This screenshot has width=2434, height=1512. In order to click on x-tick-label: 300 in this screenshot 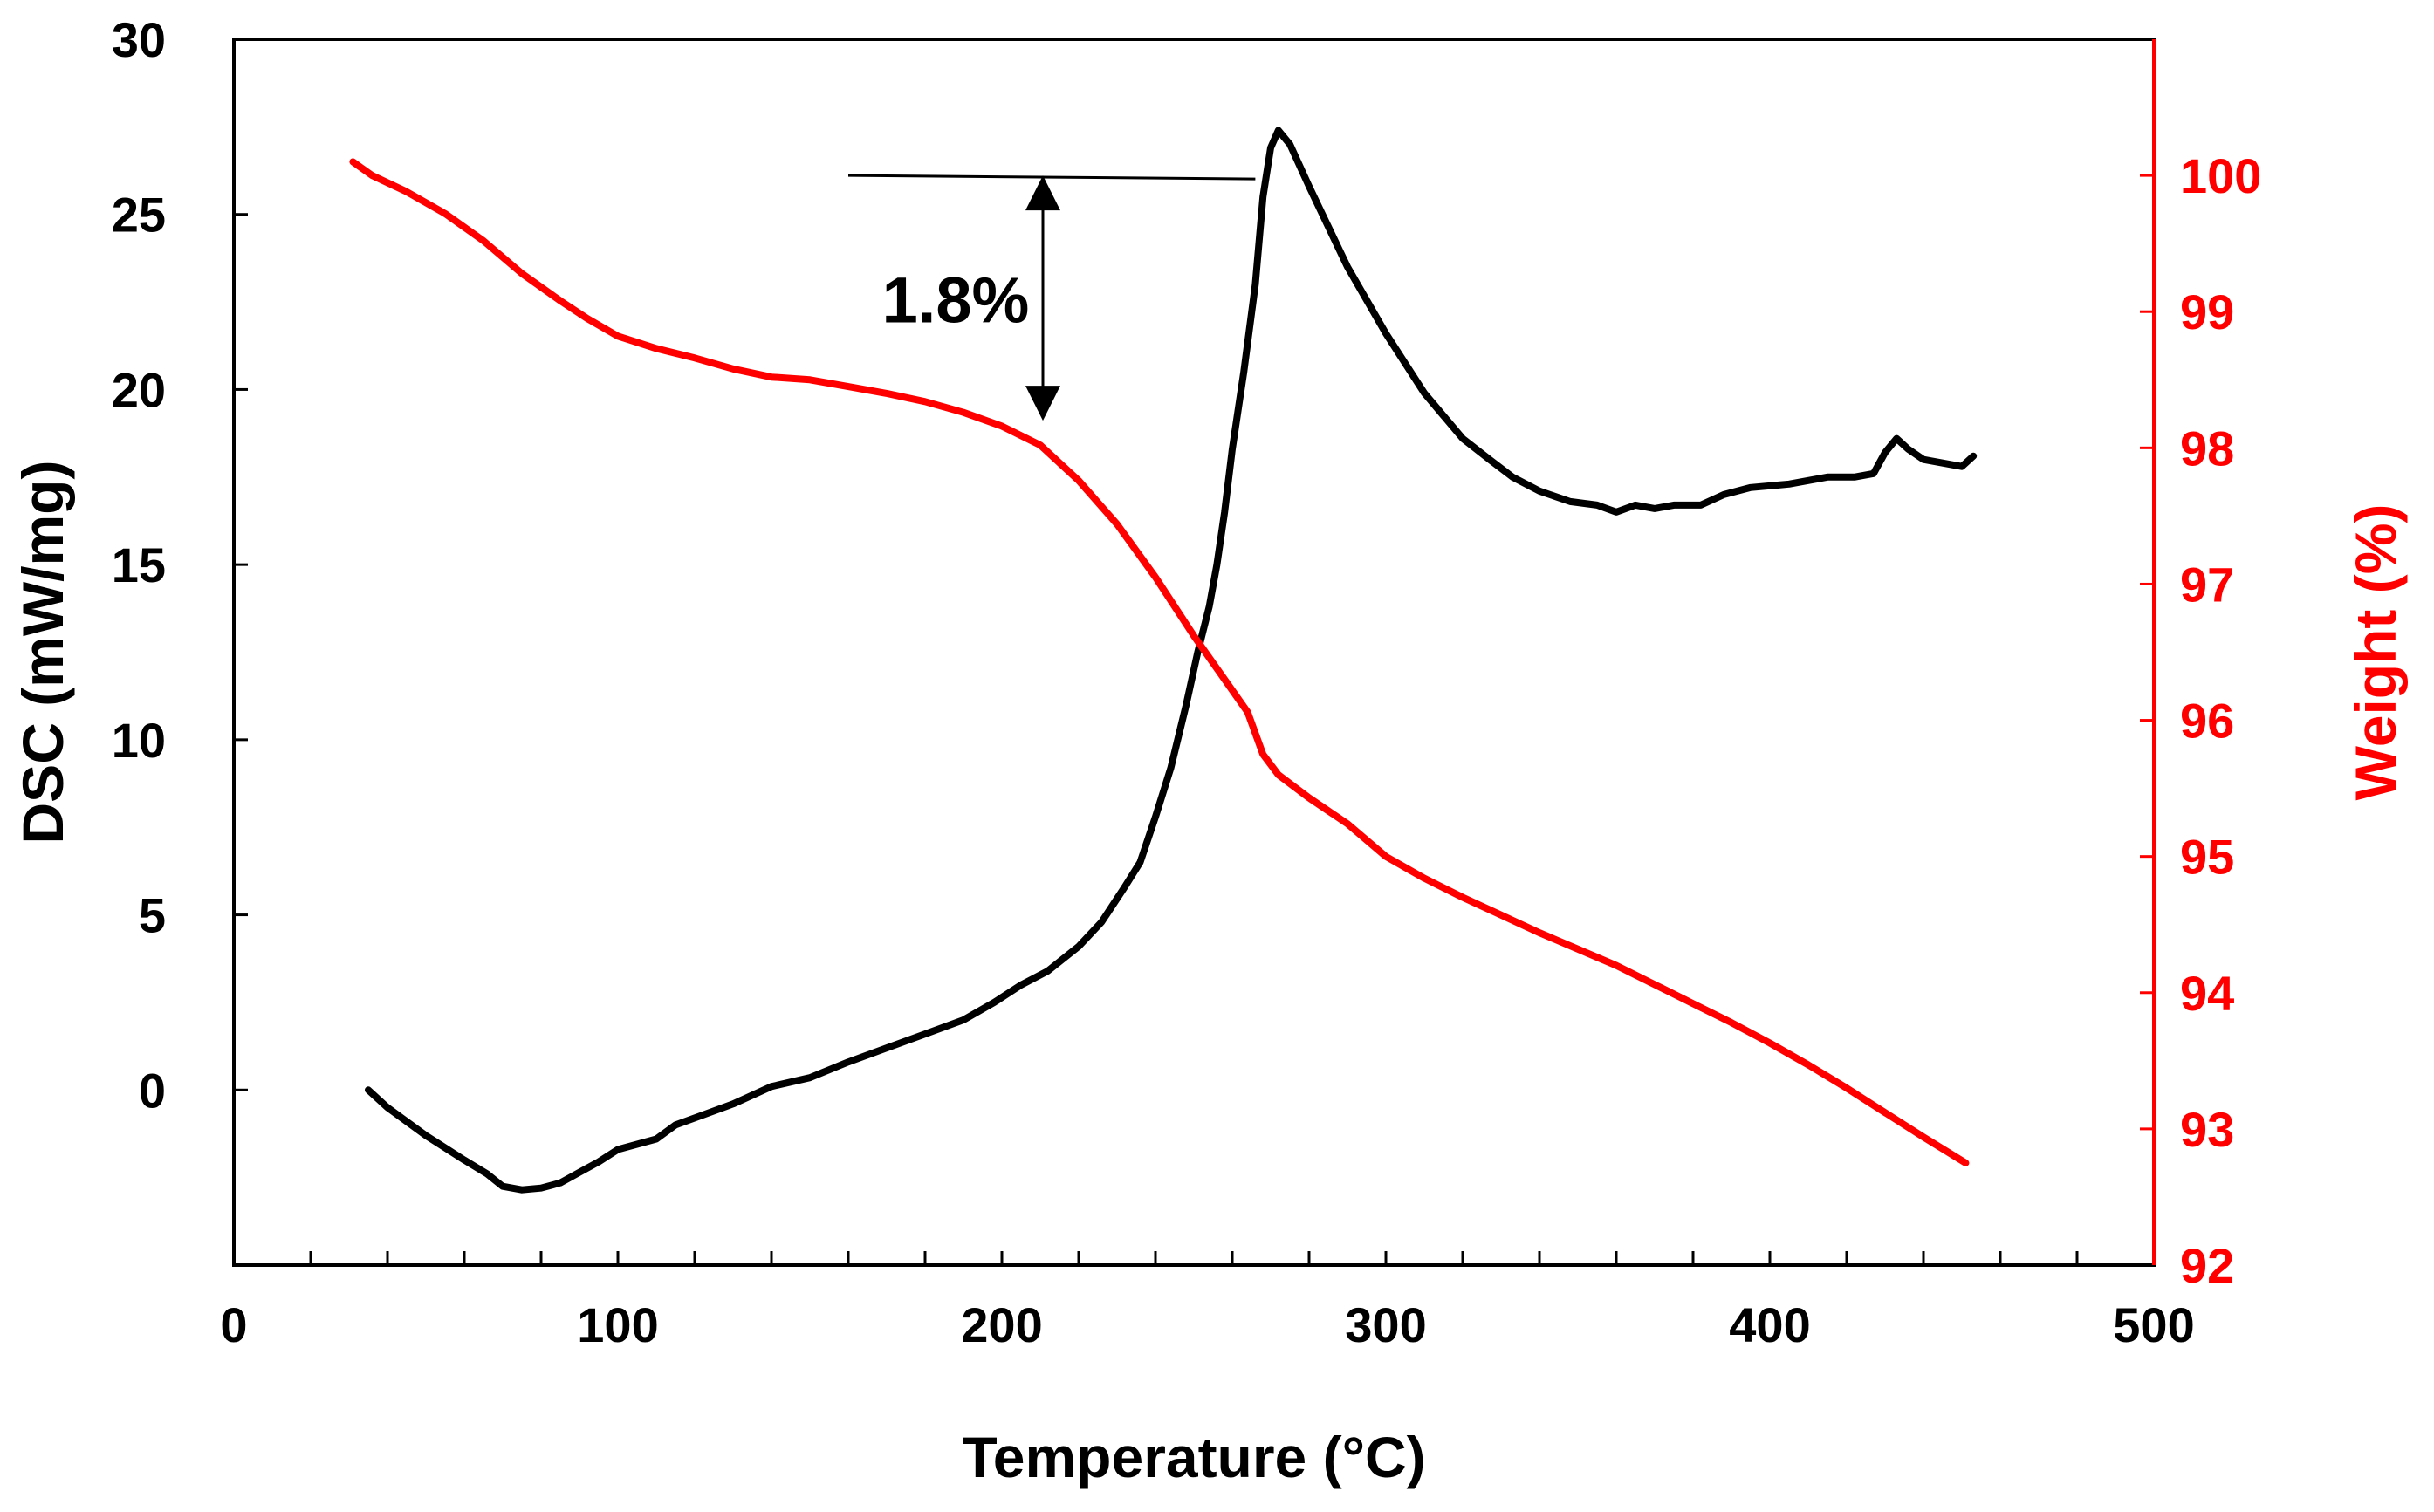, I will do `click(1385, 1324)`.